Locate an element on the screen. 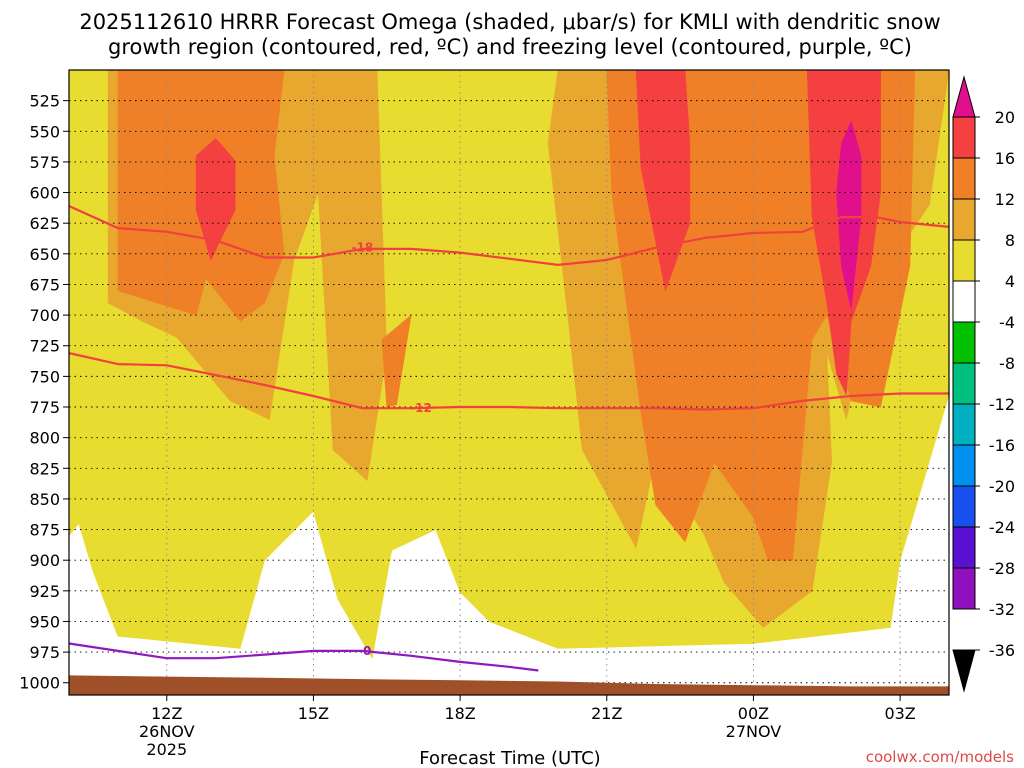  y-tick-label-725: 725 is located at coordinates (44, 346).